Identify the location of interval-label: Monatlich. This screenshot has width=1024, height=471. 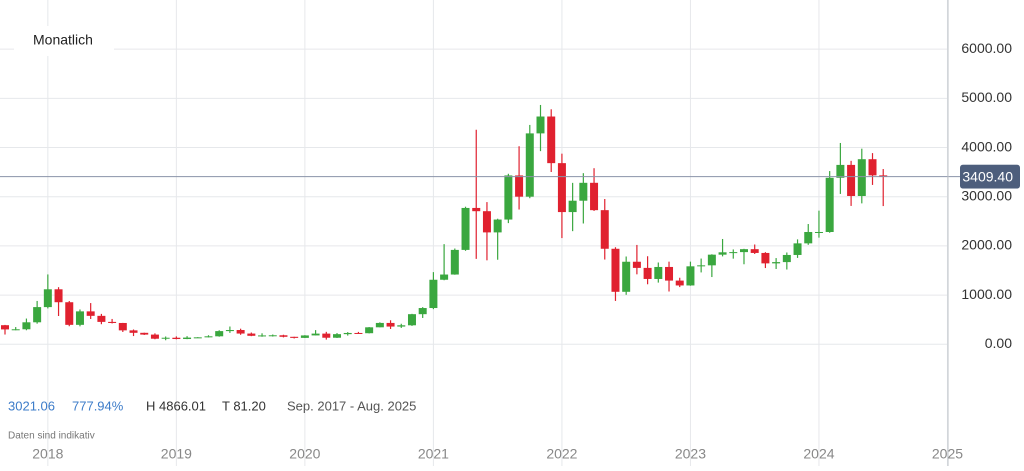
(63, 40).